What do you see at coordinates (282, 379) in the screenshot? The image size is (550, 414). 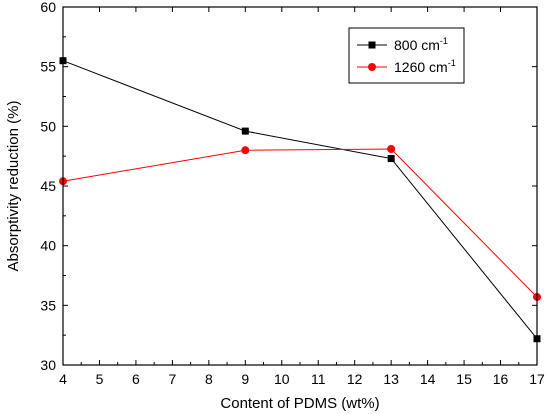 I see `x-tick-label: 10` at bounding box center [282, 379].